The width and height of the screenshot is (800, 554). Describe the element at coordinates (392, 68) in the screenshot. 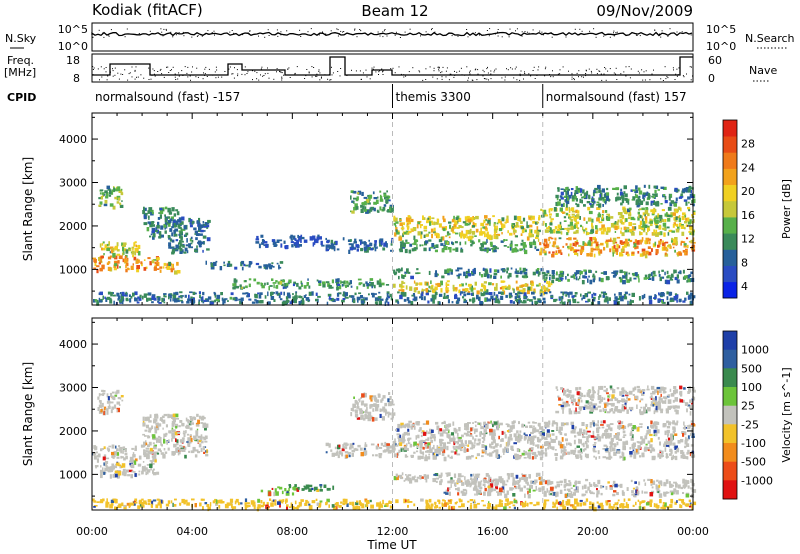

I see `freq-panel-frame` at that location.